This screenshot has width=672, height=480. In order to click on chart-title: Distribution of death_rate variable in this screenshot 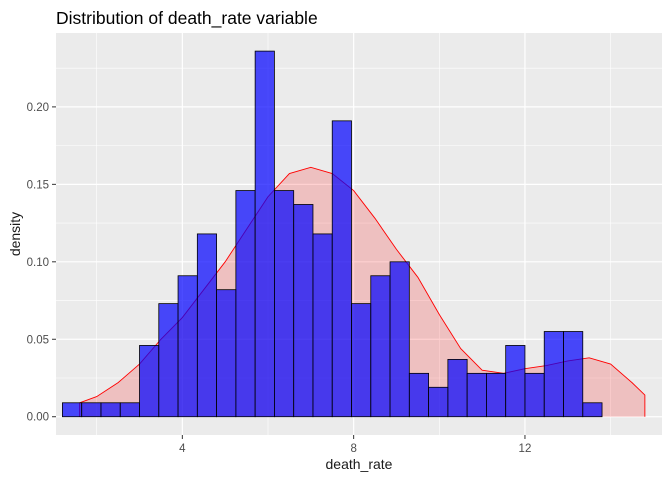, I will do `click(187, 18)`.